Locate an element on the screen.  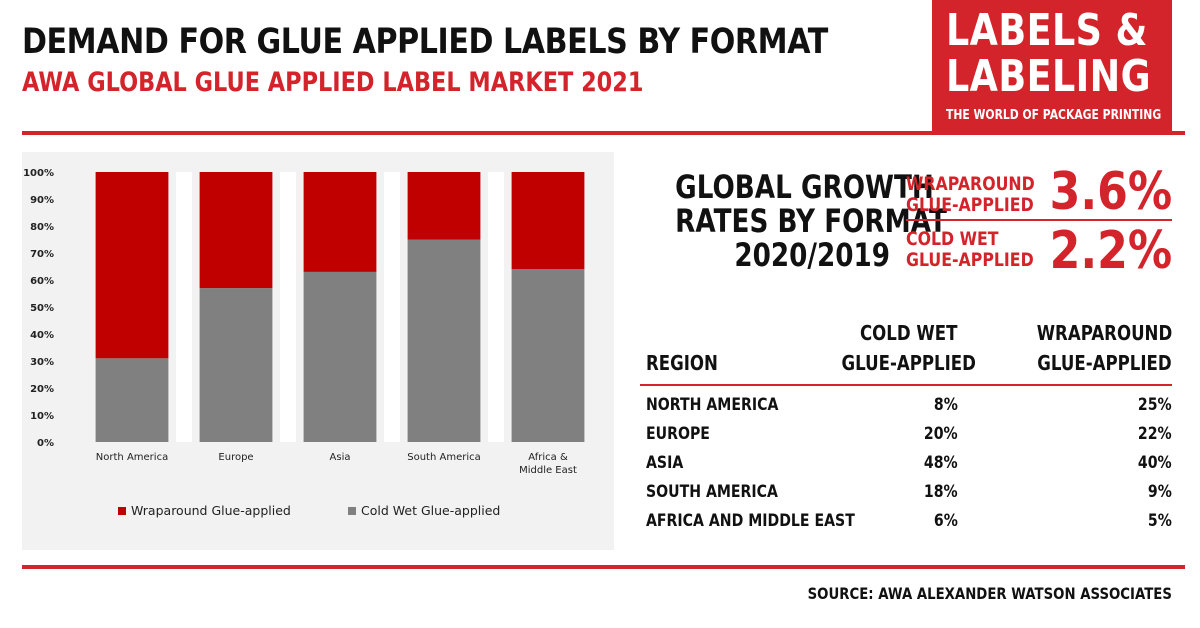
y-tick-label: 20% is located at coordinates (42, 389).